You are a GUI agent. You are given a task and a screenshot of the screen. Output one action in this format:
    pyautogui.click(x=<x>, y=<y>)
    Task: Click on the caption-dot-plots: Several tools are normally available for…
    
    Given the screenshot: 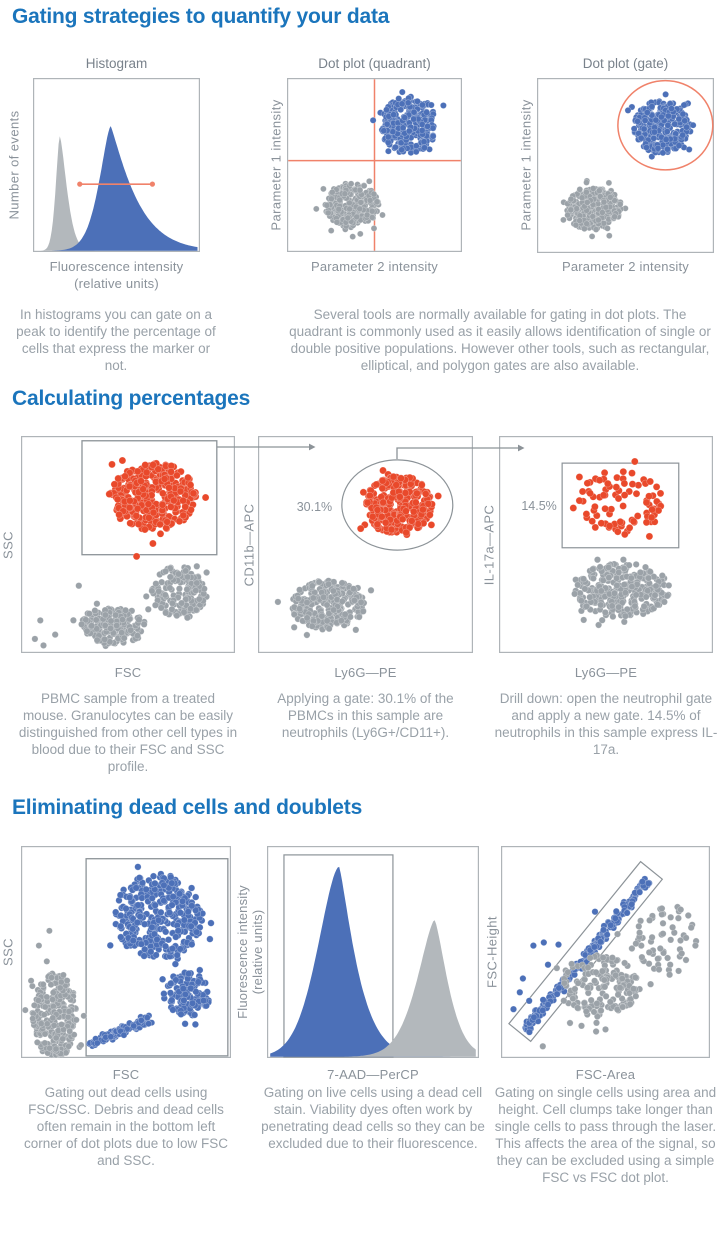 What is the action you would take?
    pyautogui.click(x=500, y=340)
    